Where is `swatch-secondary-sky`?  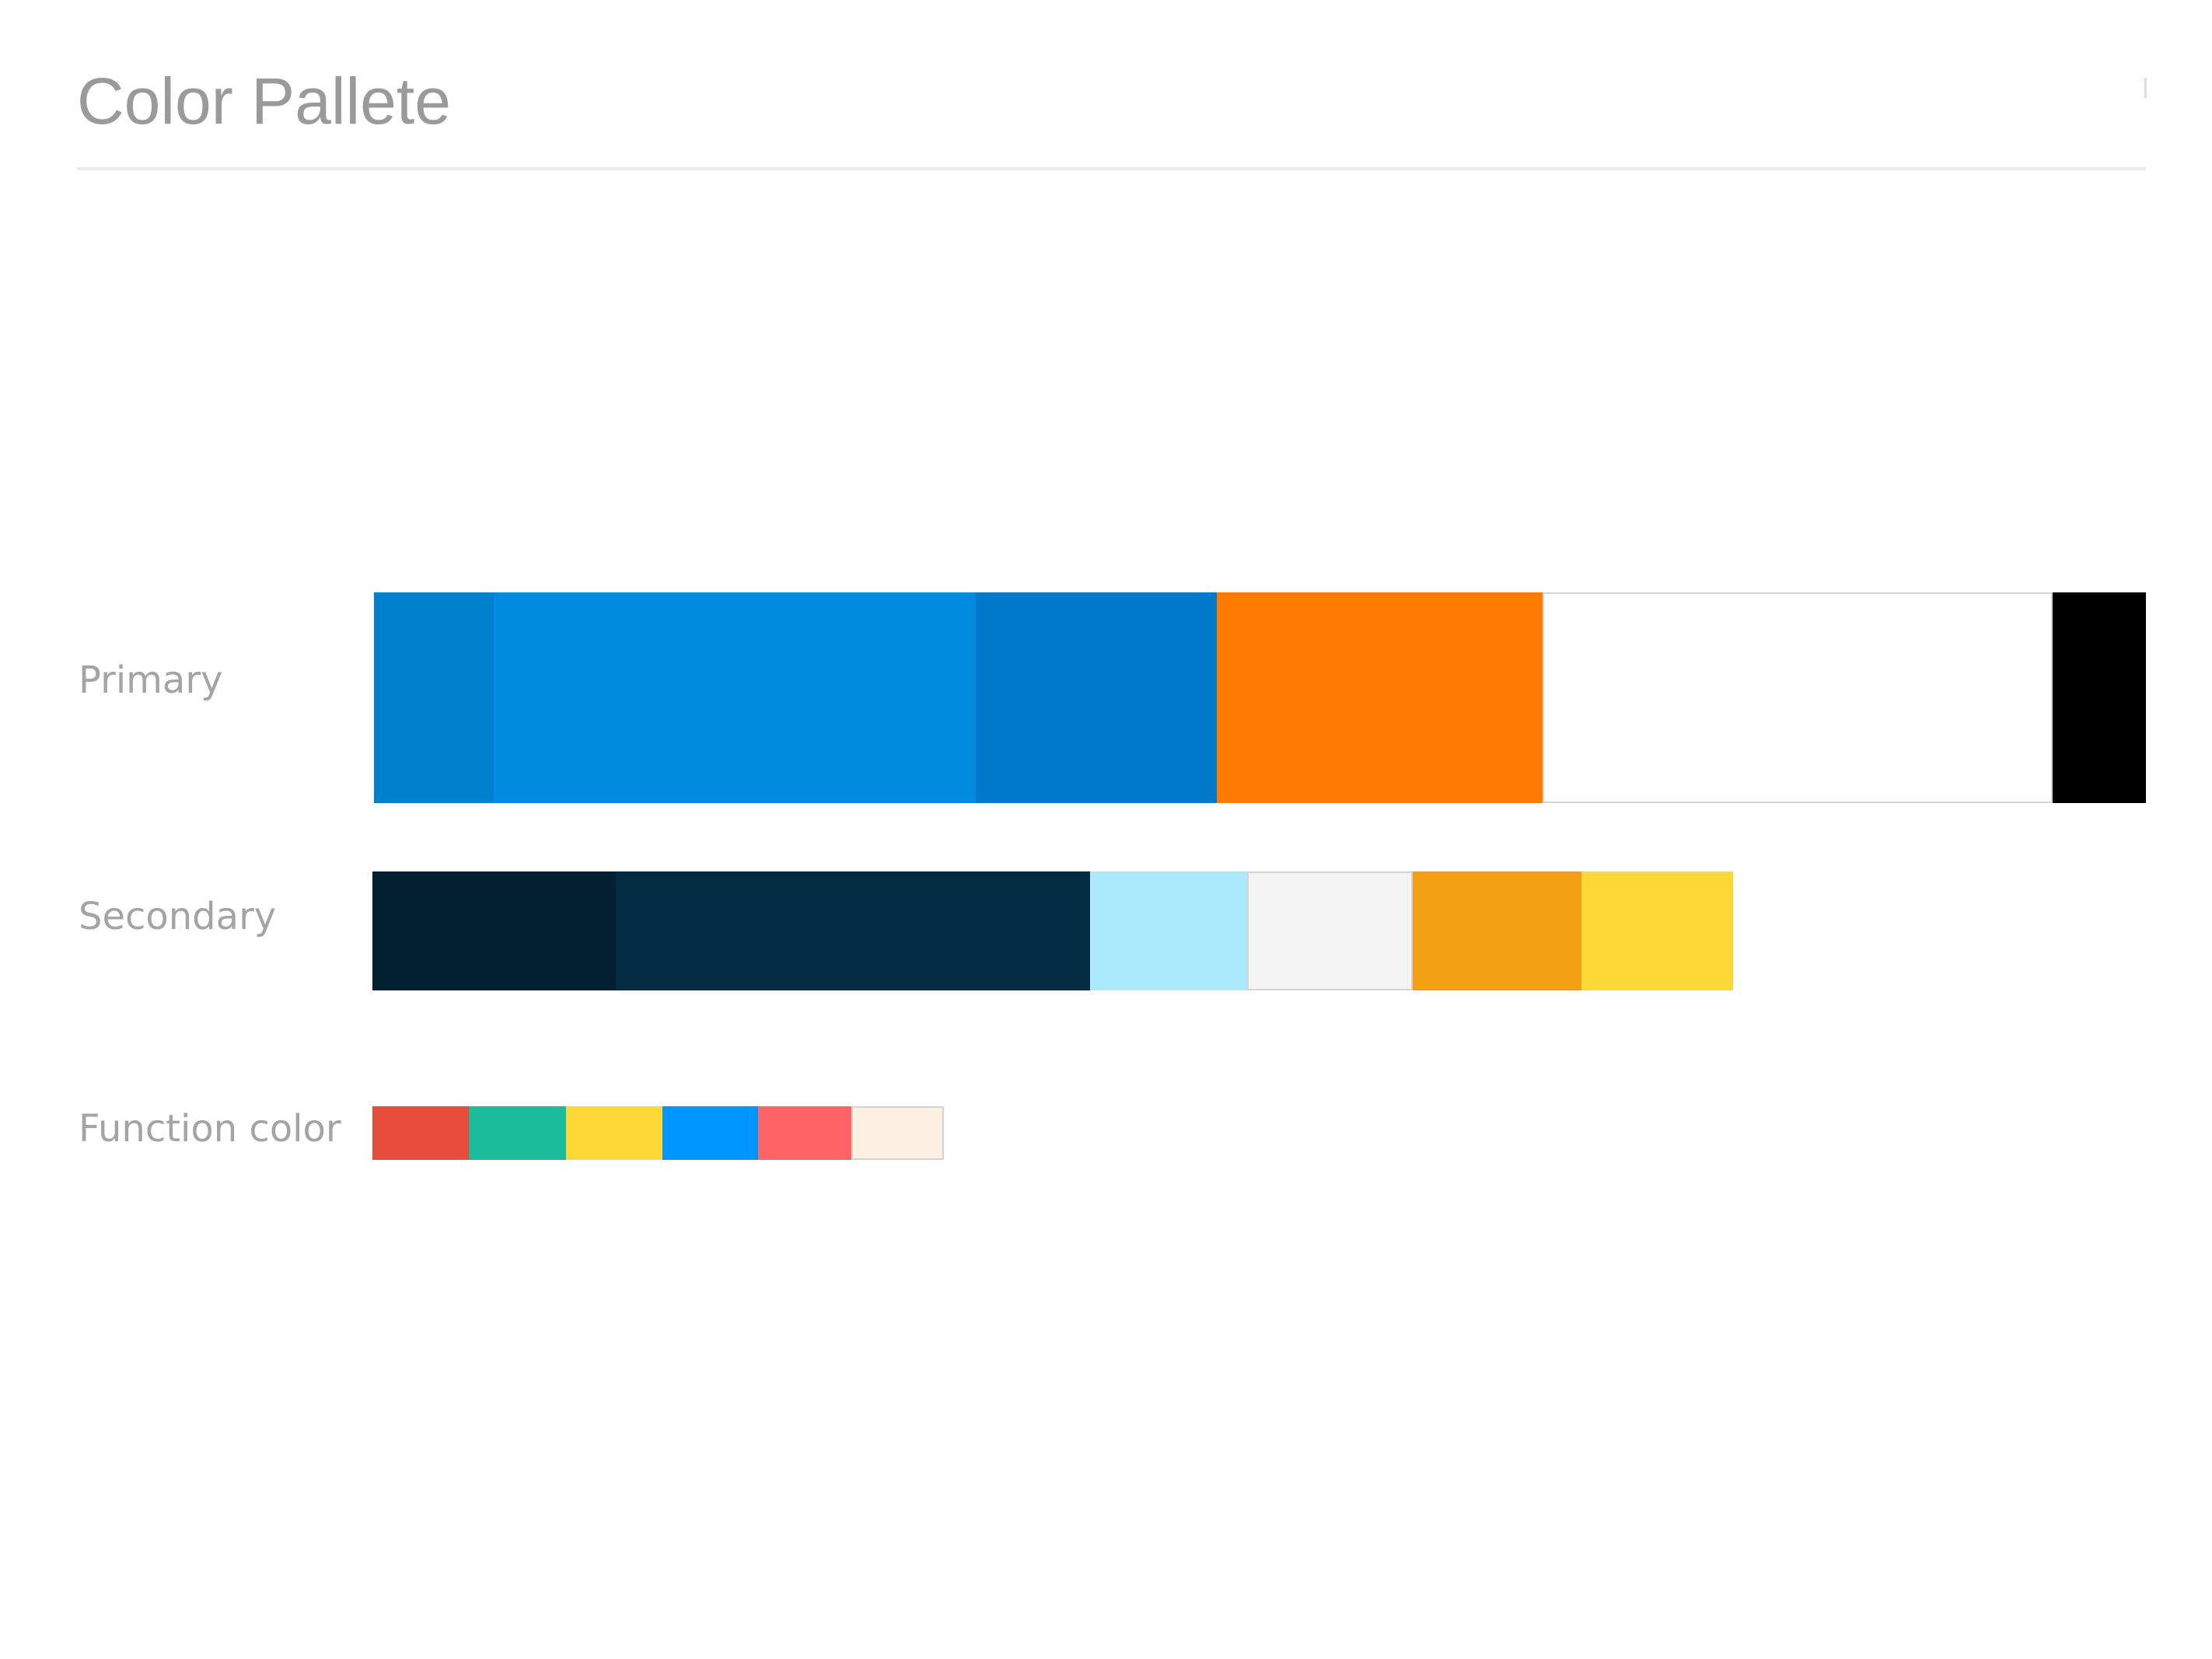
swatch-secondary-sky is located at coordinates (1168, 931).